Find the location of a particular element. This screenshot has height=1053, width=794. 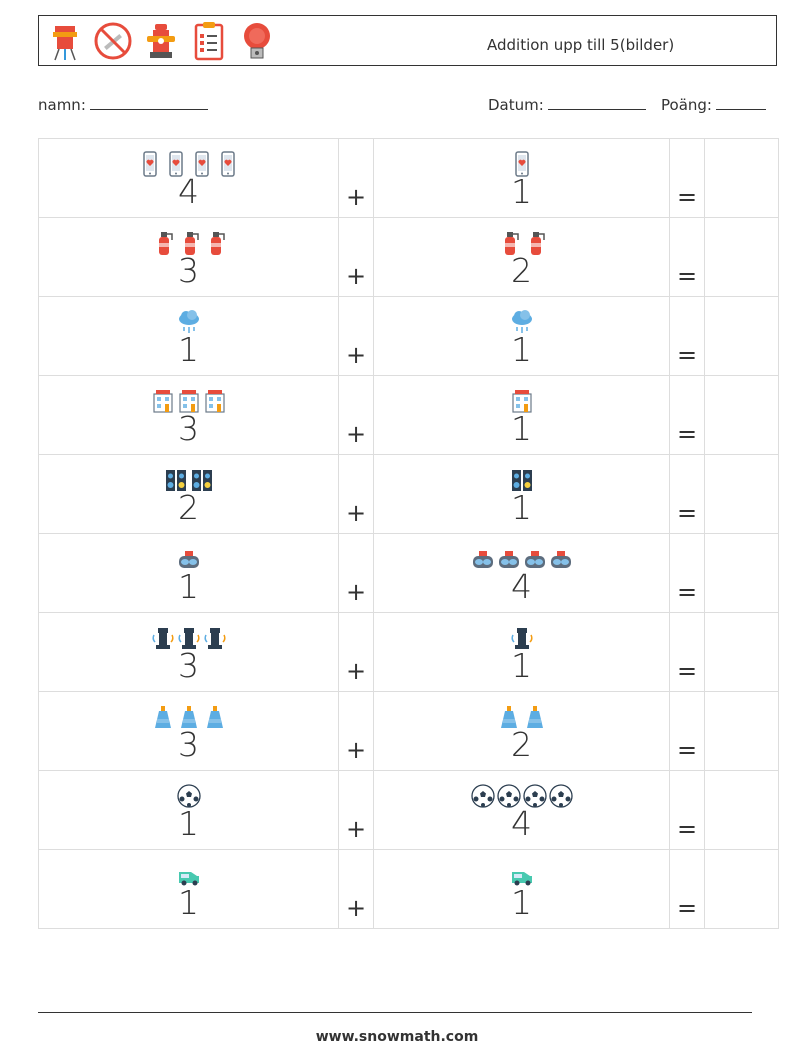

table-row: 4 +1 = is located at coordinates (408, 178).